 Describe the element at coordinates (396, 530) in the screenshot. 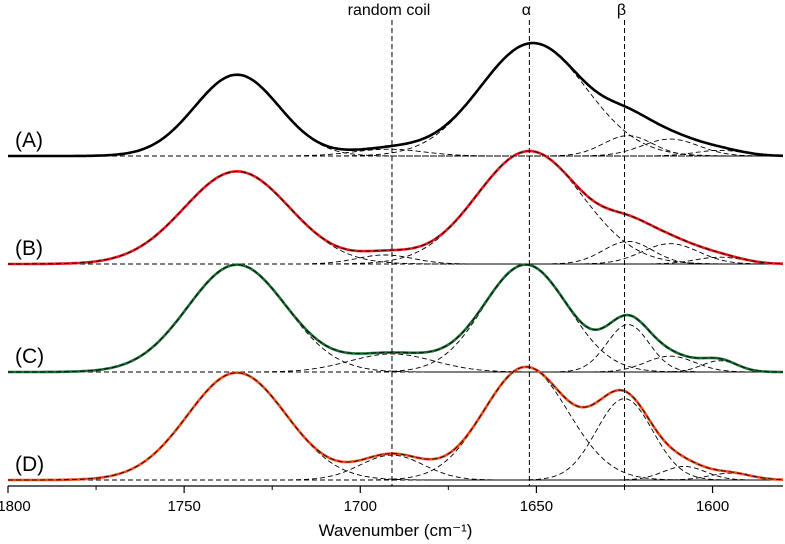

I see `x-axis-title: Wavenumber (cm⁻¹)` at that location.